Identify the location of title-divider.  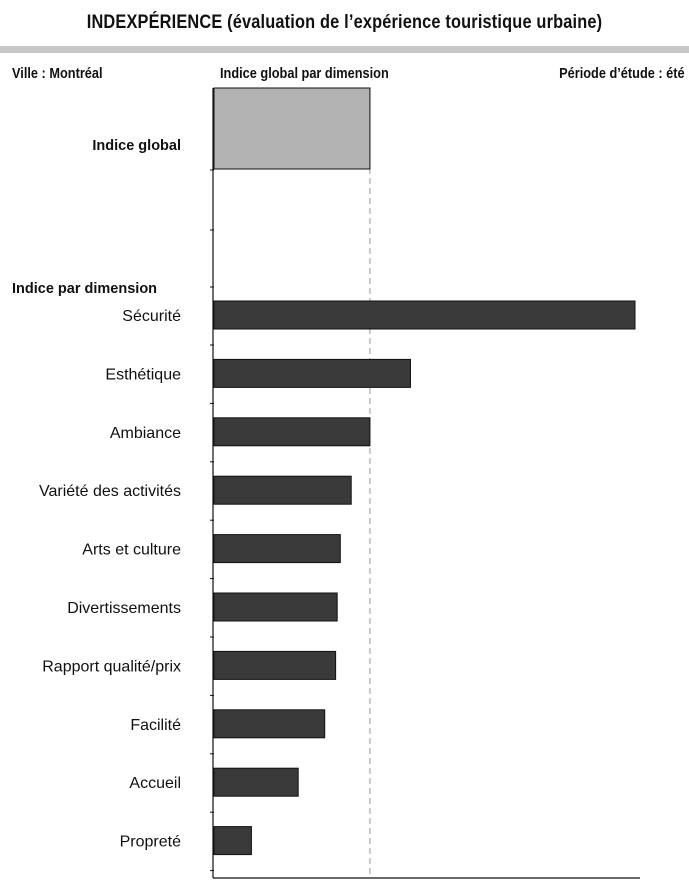
(344, 49).